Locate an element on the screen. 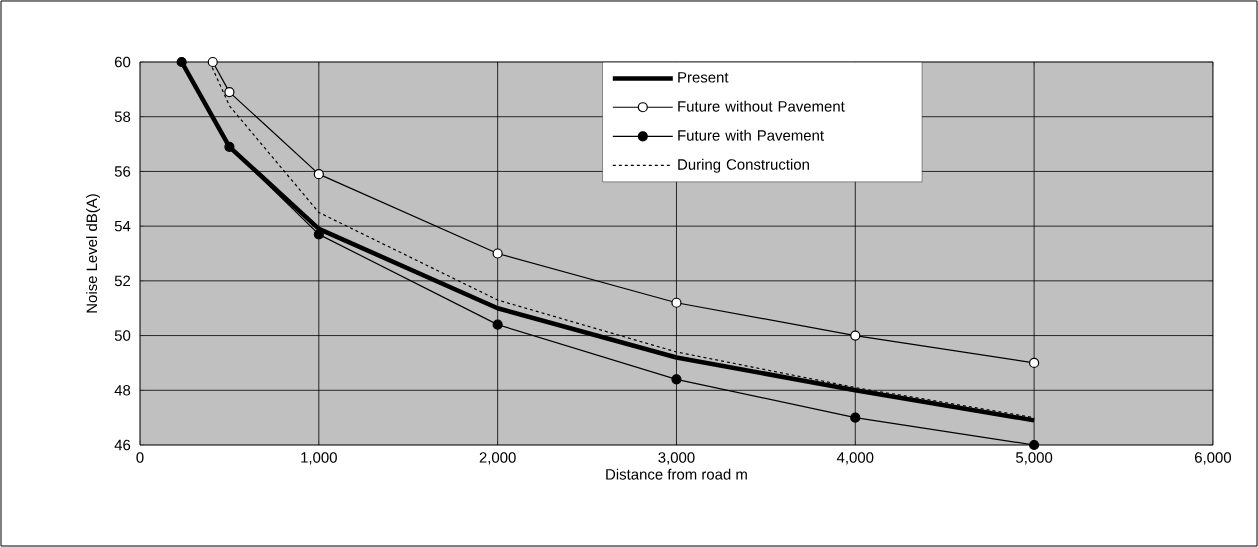 Image resolution: width=1258 pixels, height=547 pixels. x-tick-label: 4,000 is located at coordinates (855, 458).